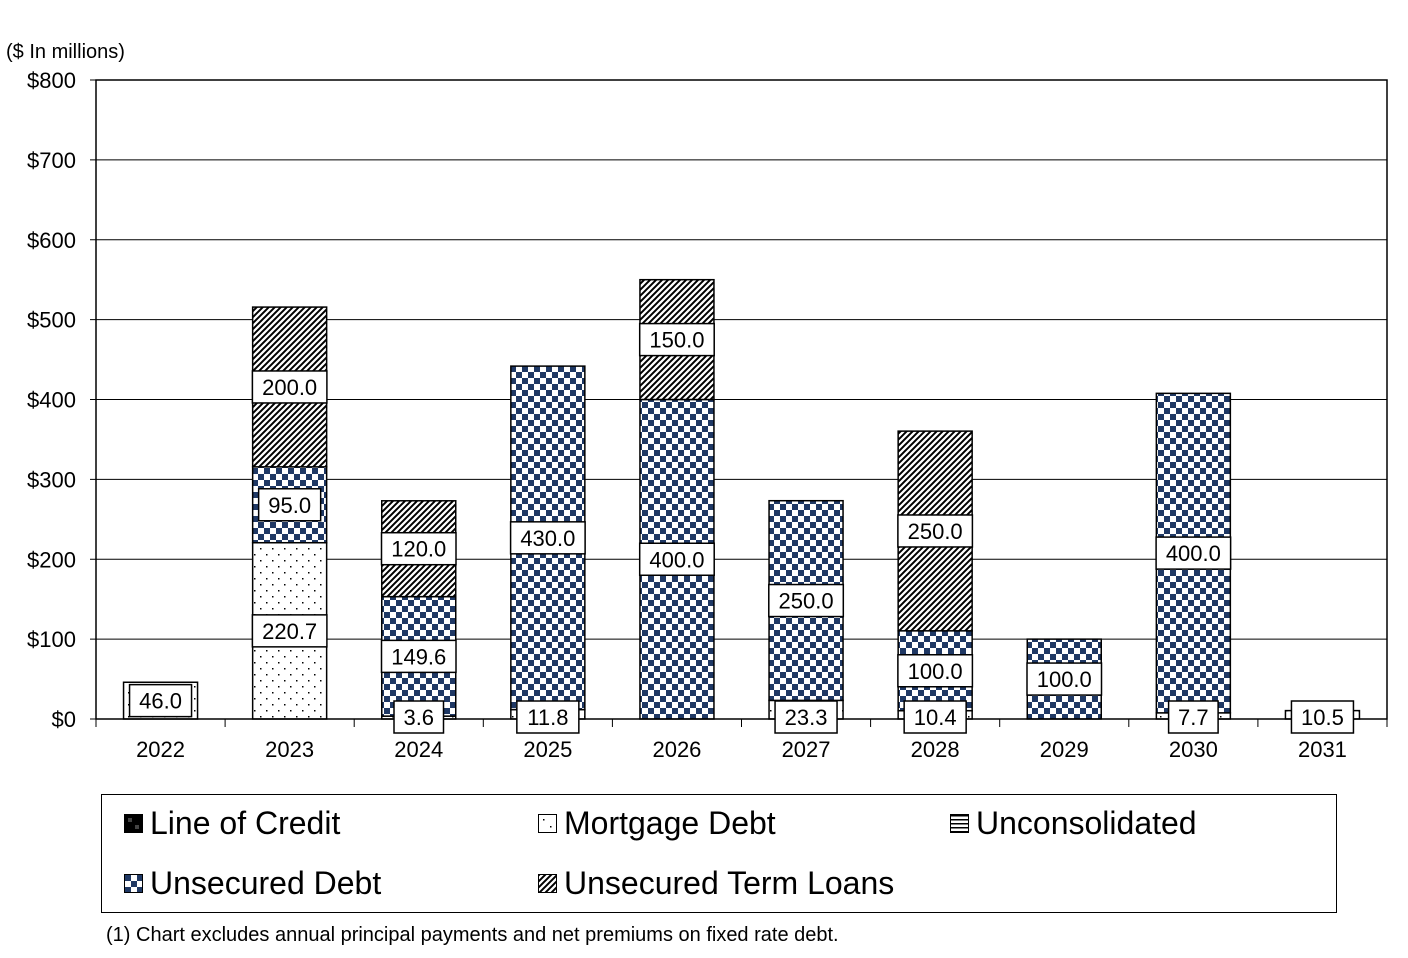 The image size is (1408, 958). I want to click on data-label-2023: 220.7, so click(289, 631).